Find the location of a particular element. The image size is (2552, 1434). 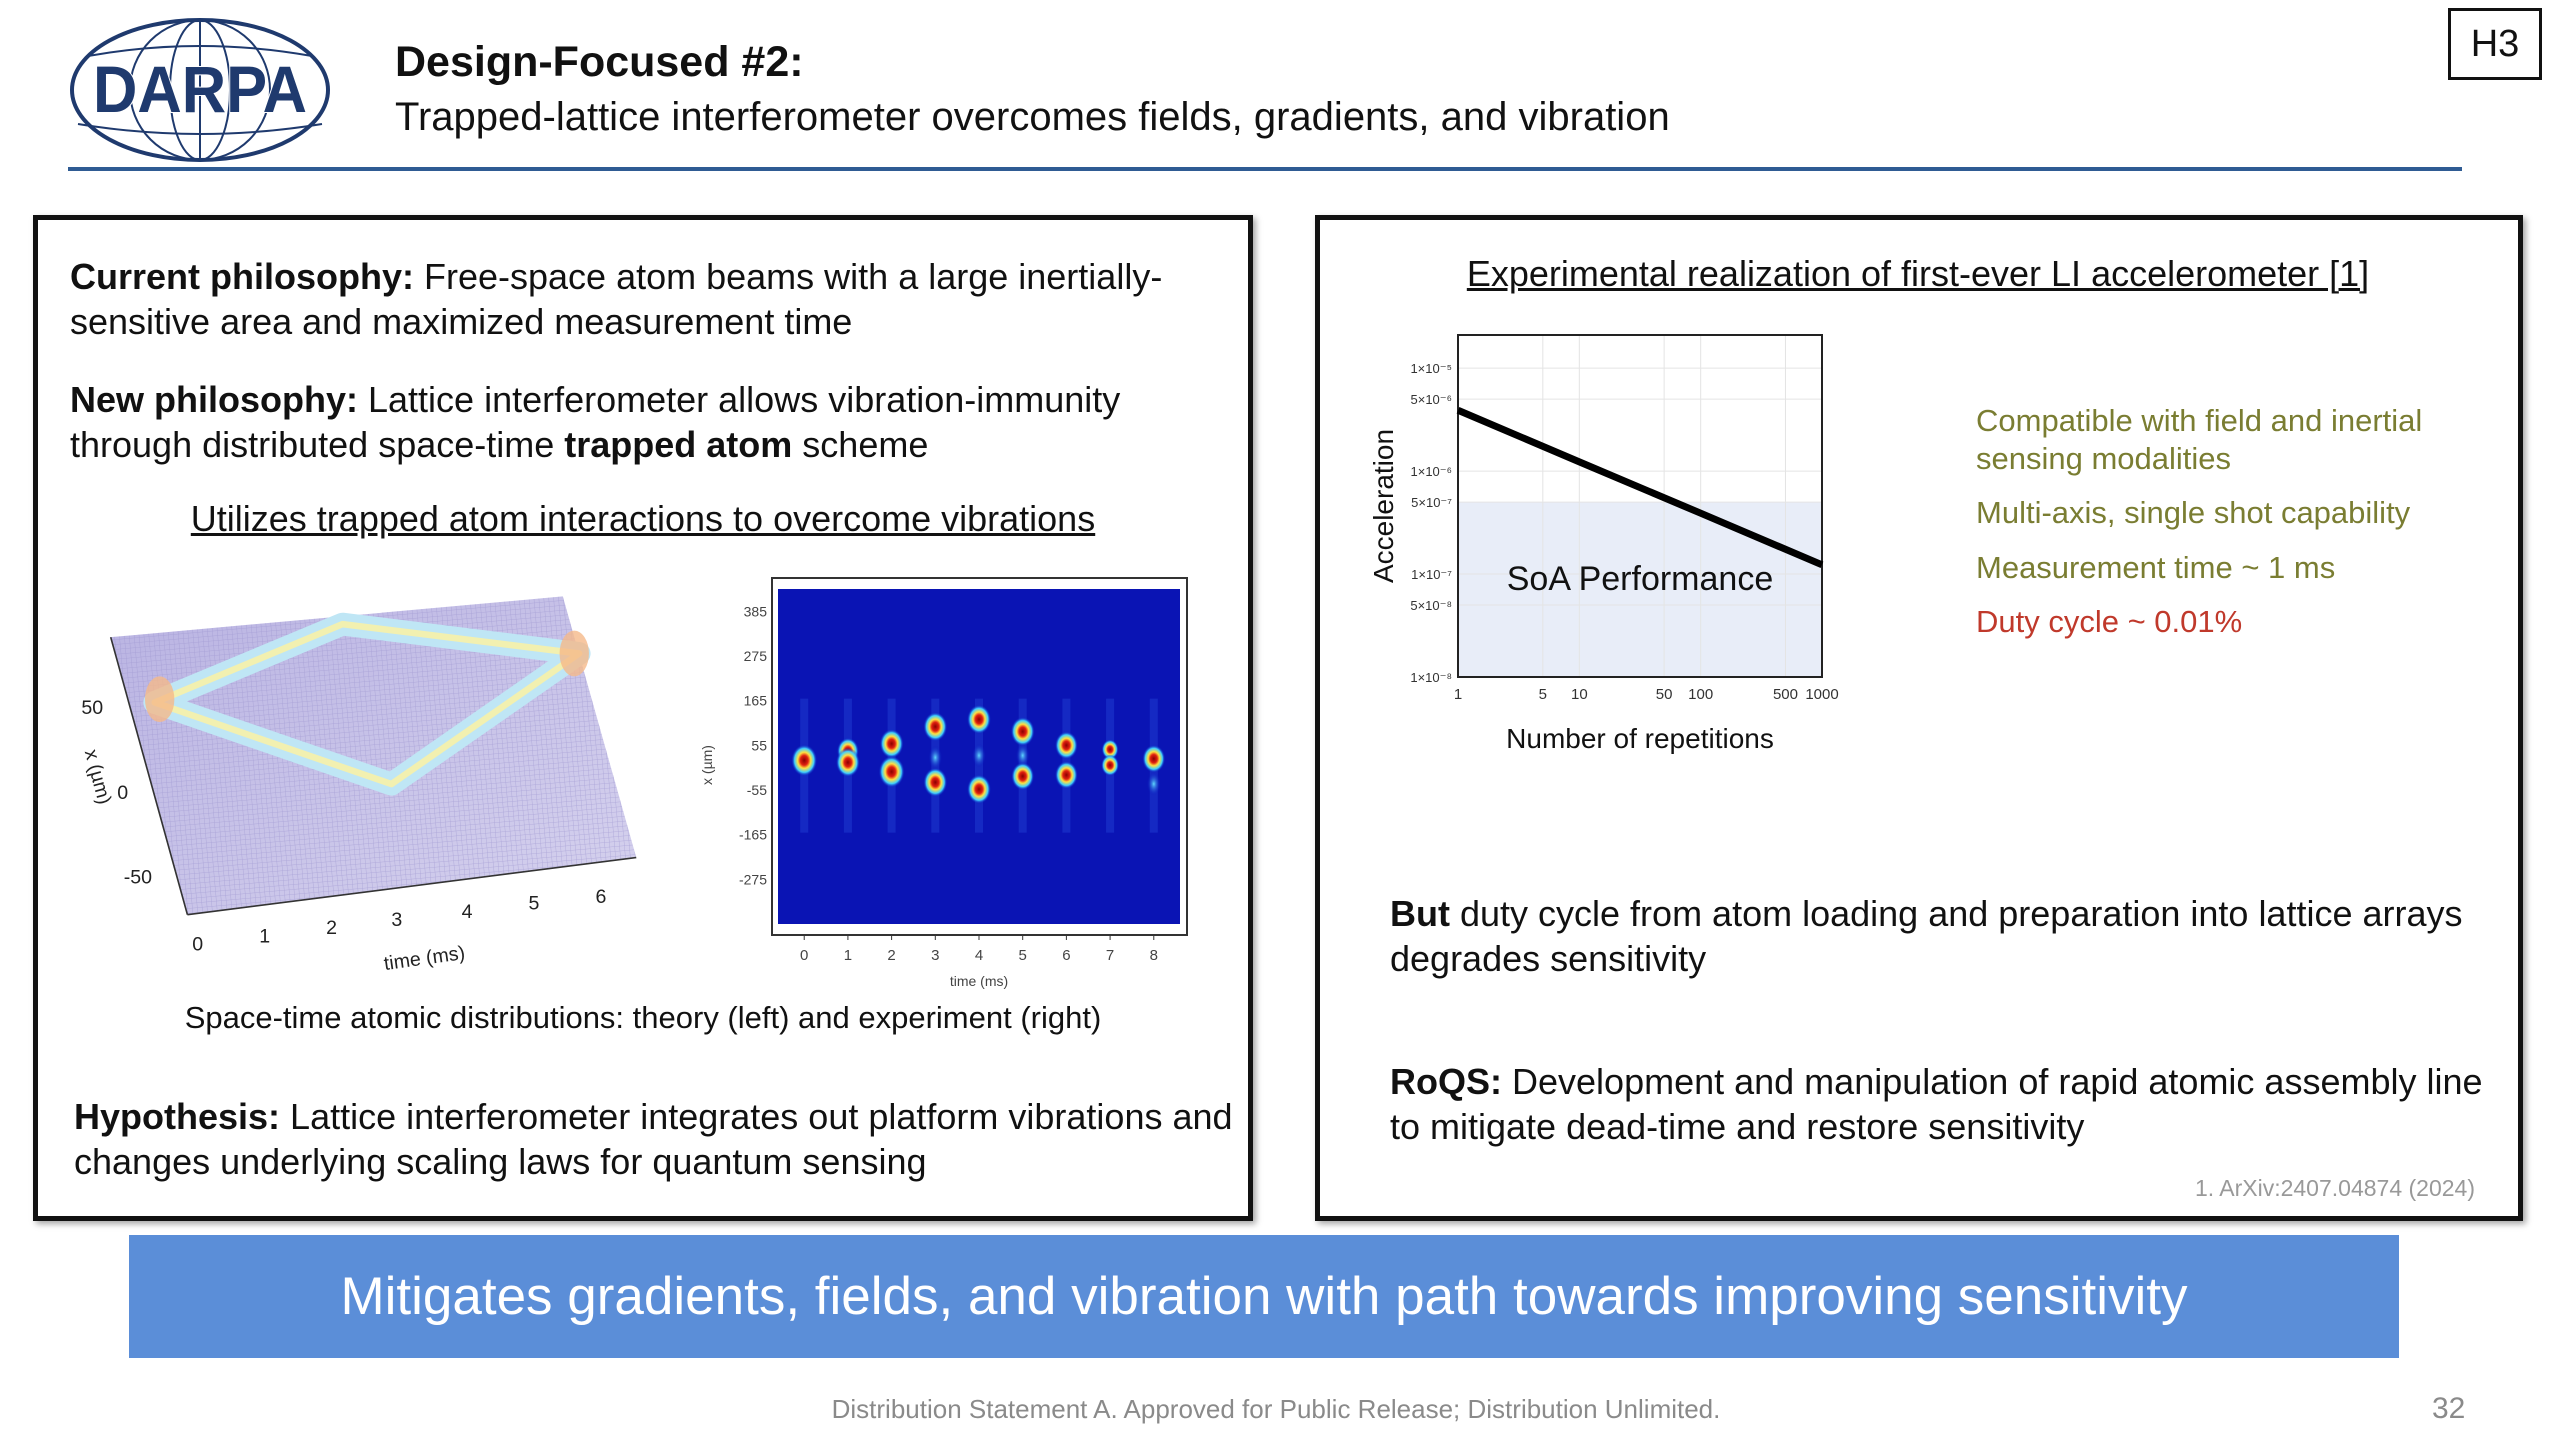

x-tick-label: 50 is located at coordinates (1664, 694).